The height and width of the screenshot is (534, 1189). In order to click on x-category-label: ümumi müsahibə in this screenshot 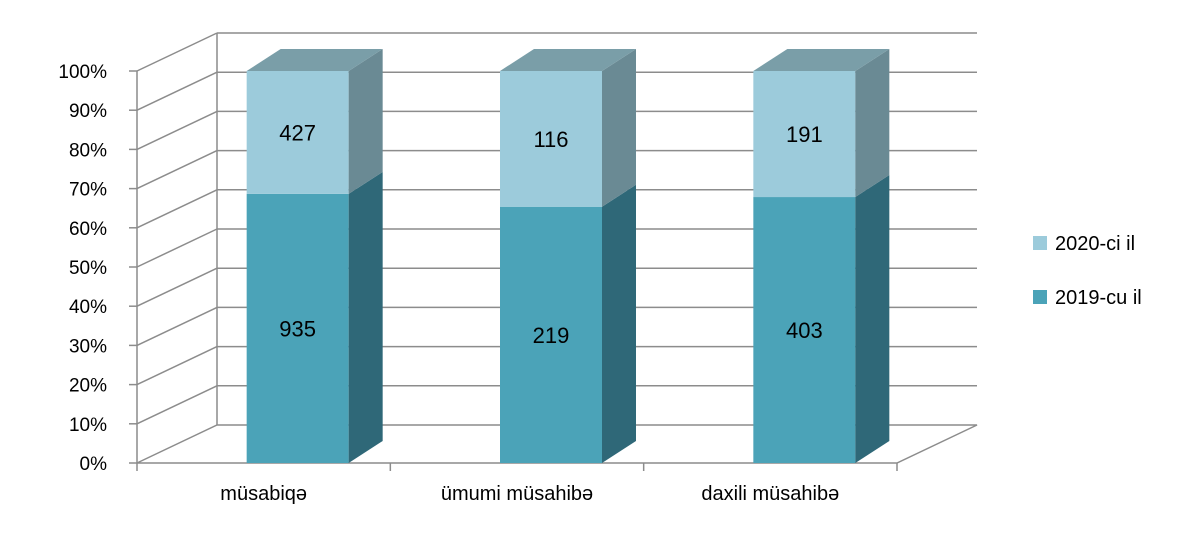, I will do `click(517, 494)`.